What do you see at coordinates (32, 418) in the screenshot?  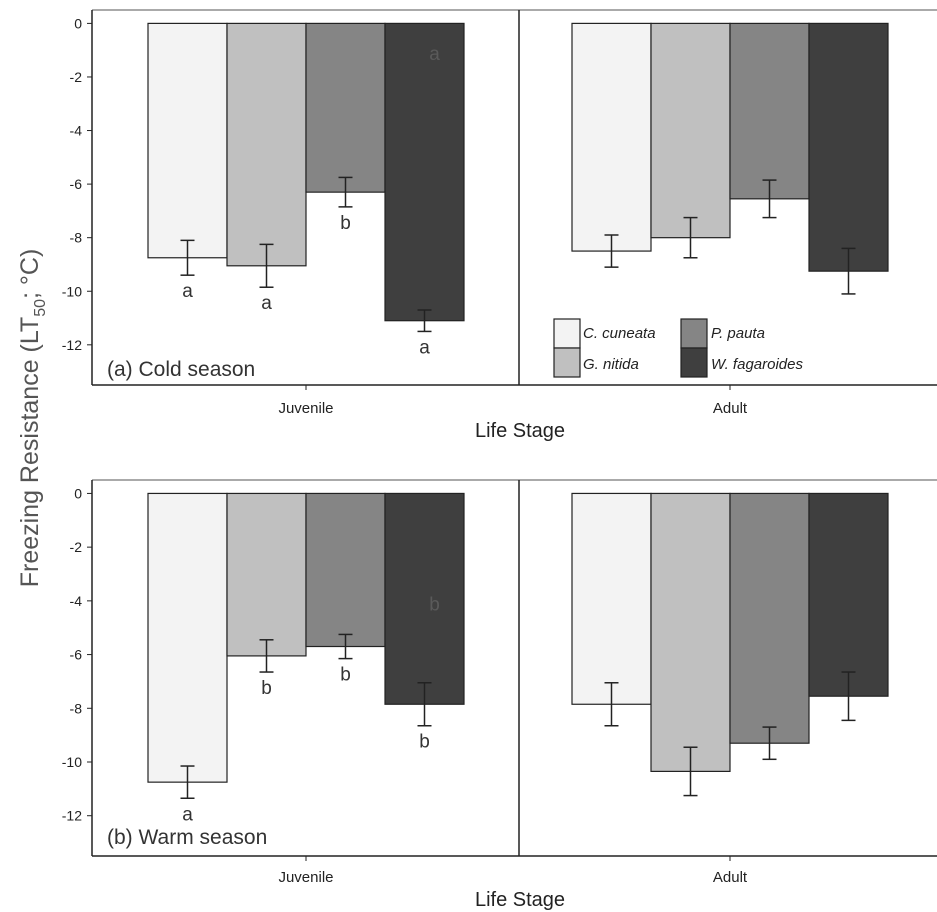 I see `y-axis-label: Freezing Resistance (LT50; °C)` at bounding box center [32, 418].